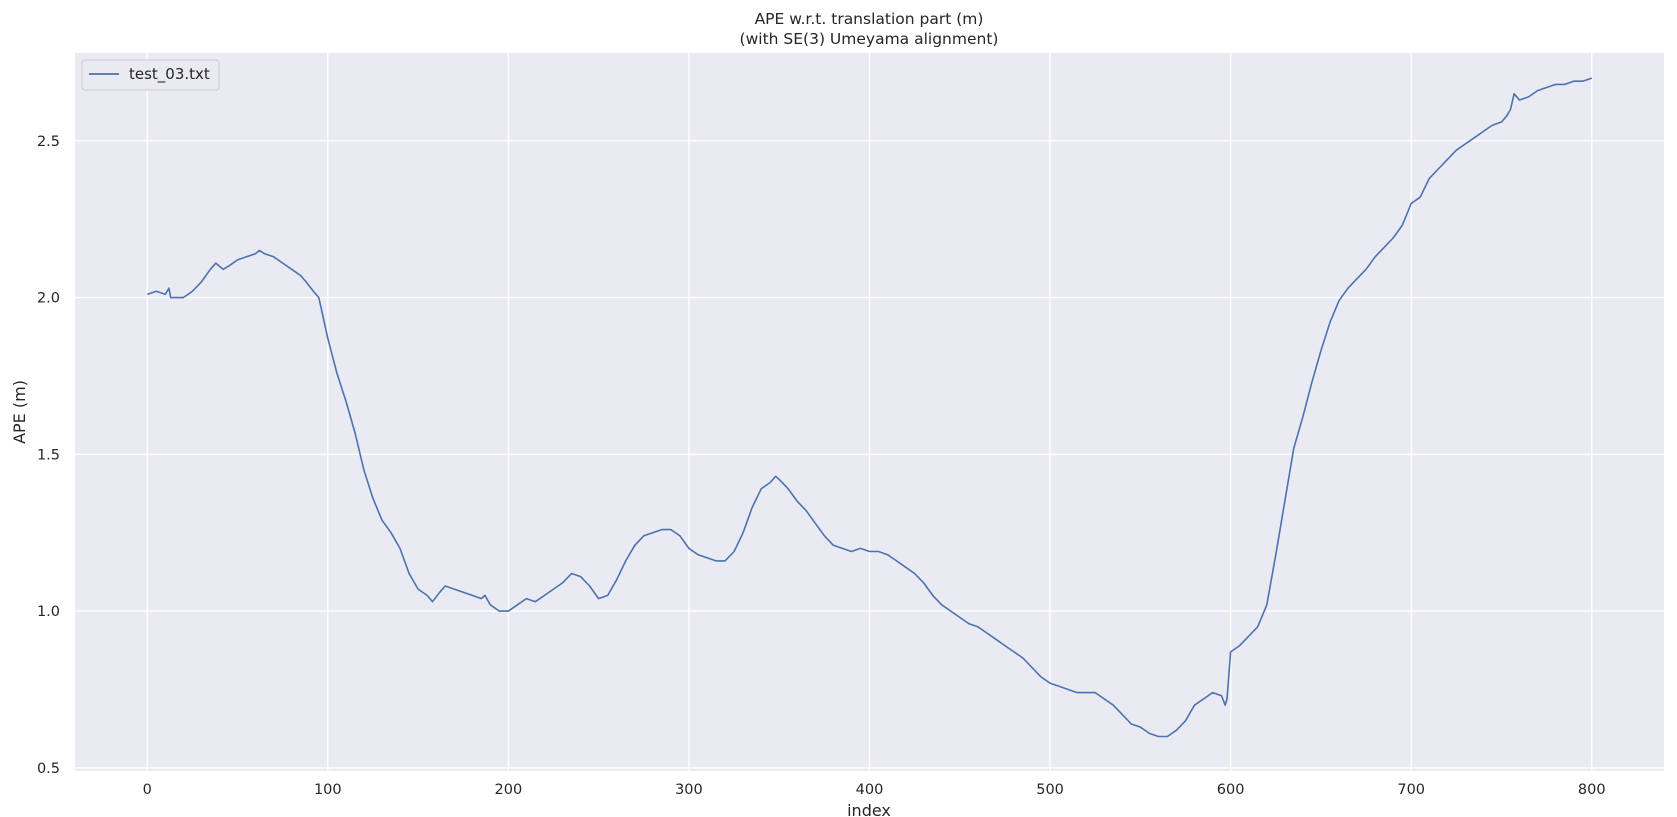 The image size is (1677, 817). What do you see at coordinates (48, 299) in the screenshot?
I see `y-tick-label: 2.0` at bounding box center [48, 299].